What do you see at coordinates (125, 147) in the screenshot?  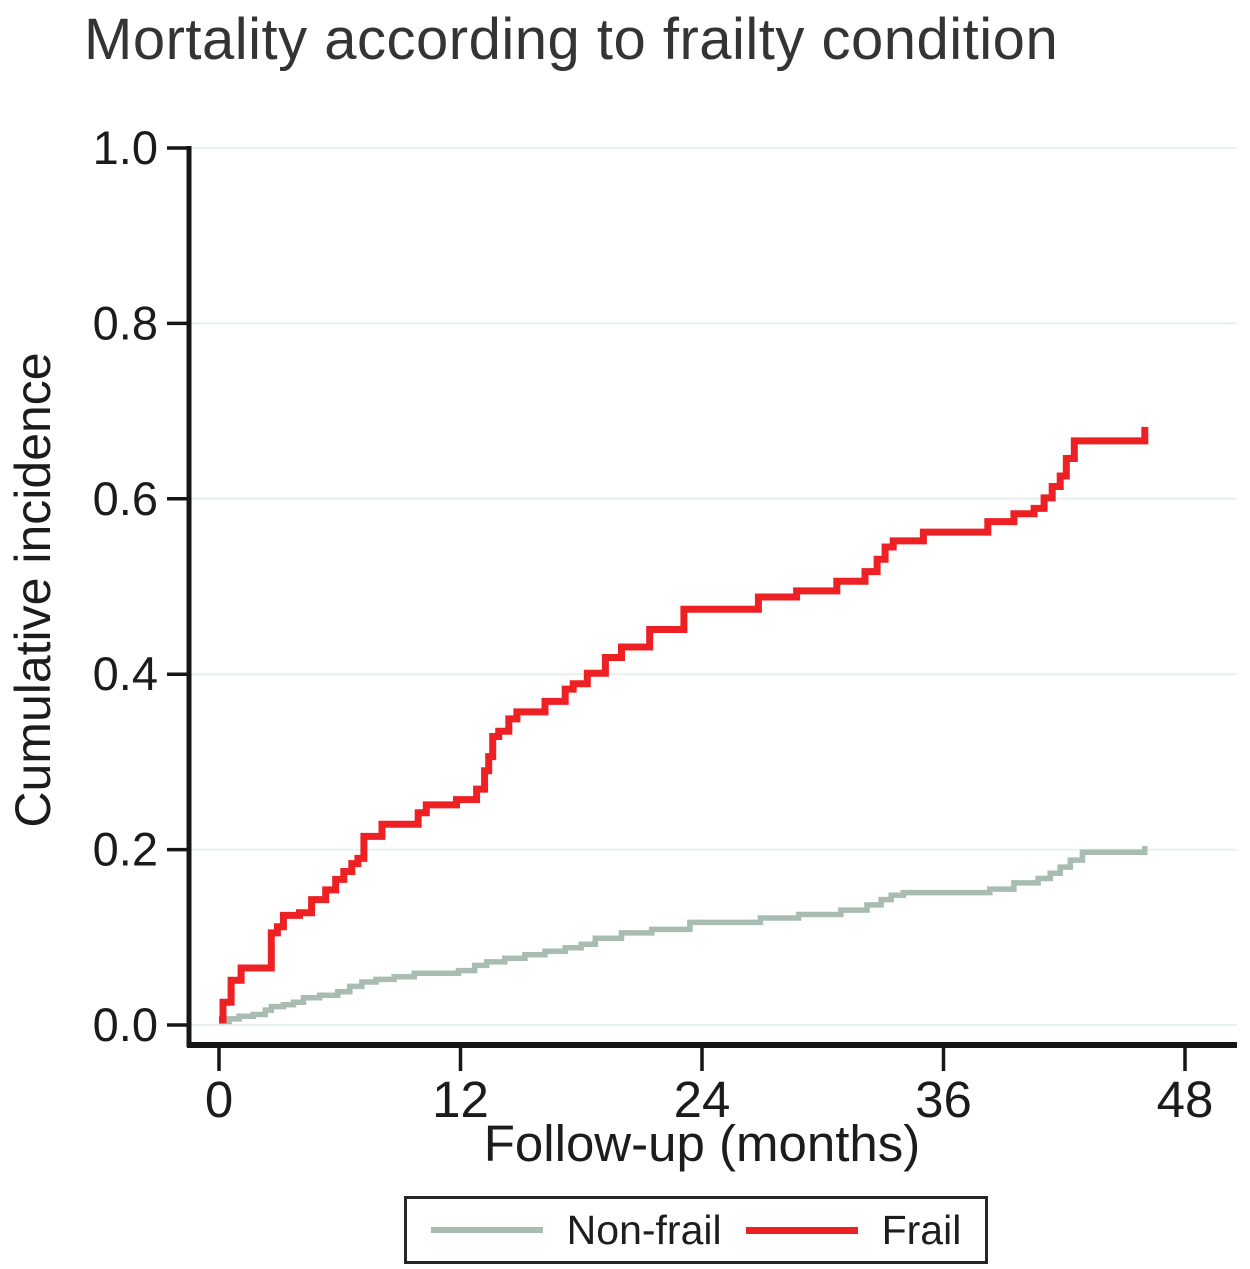 I see `y-tick-label: 1.0` at bounding box center [125, 147].